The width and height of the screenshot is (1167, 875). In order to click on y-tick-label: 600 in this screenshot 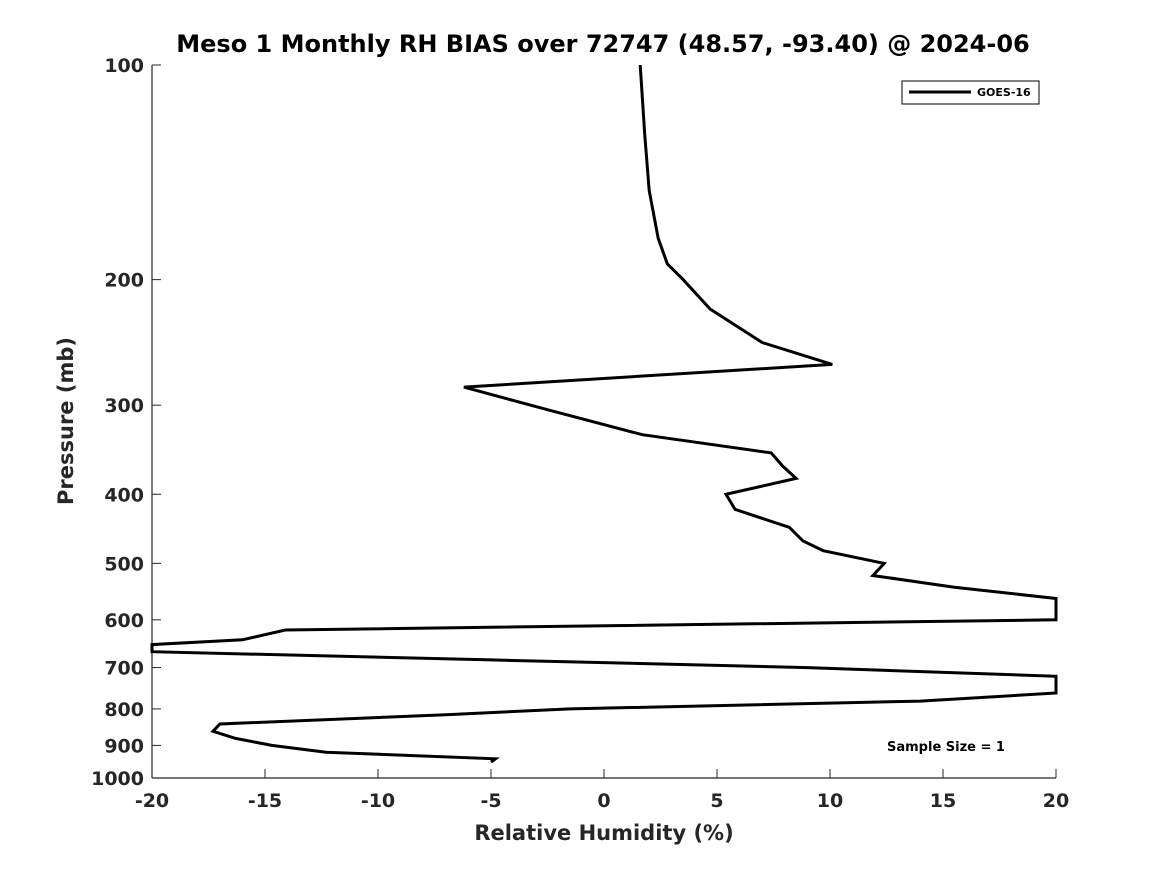, I will do `click(124, 621)`.